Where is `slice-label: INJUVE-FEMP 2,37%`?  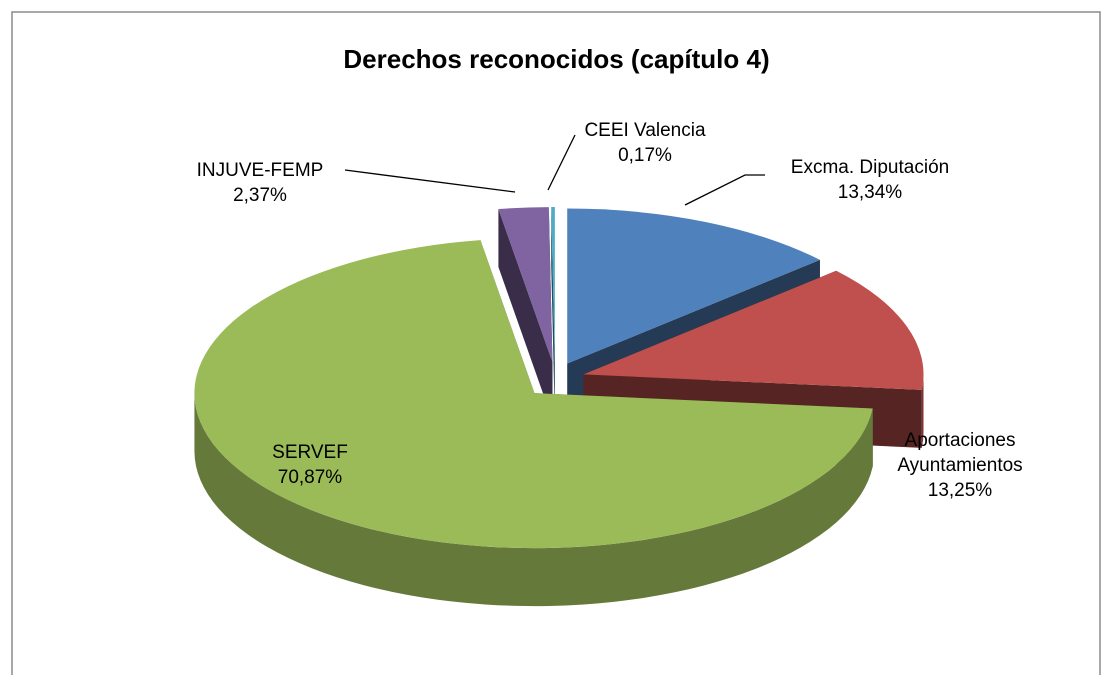
slice-label: INJUVE-FEMP 2,37% is located at coordinates (260, 183).